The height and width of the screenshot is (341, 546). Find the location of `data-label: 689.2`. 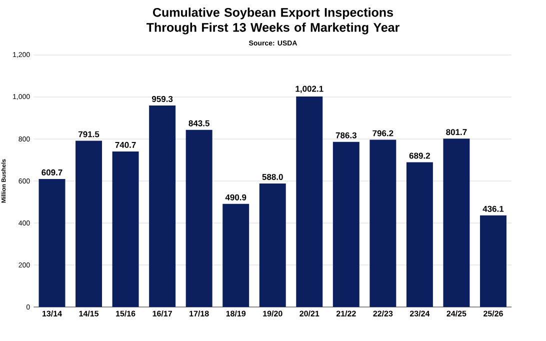

data-label: 689.2 is located at coordinates (419, 155).